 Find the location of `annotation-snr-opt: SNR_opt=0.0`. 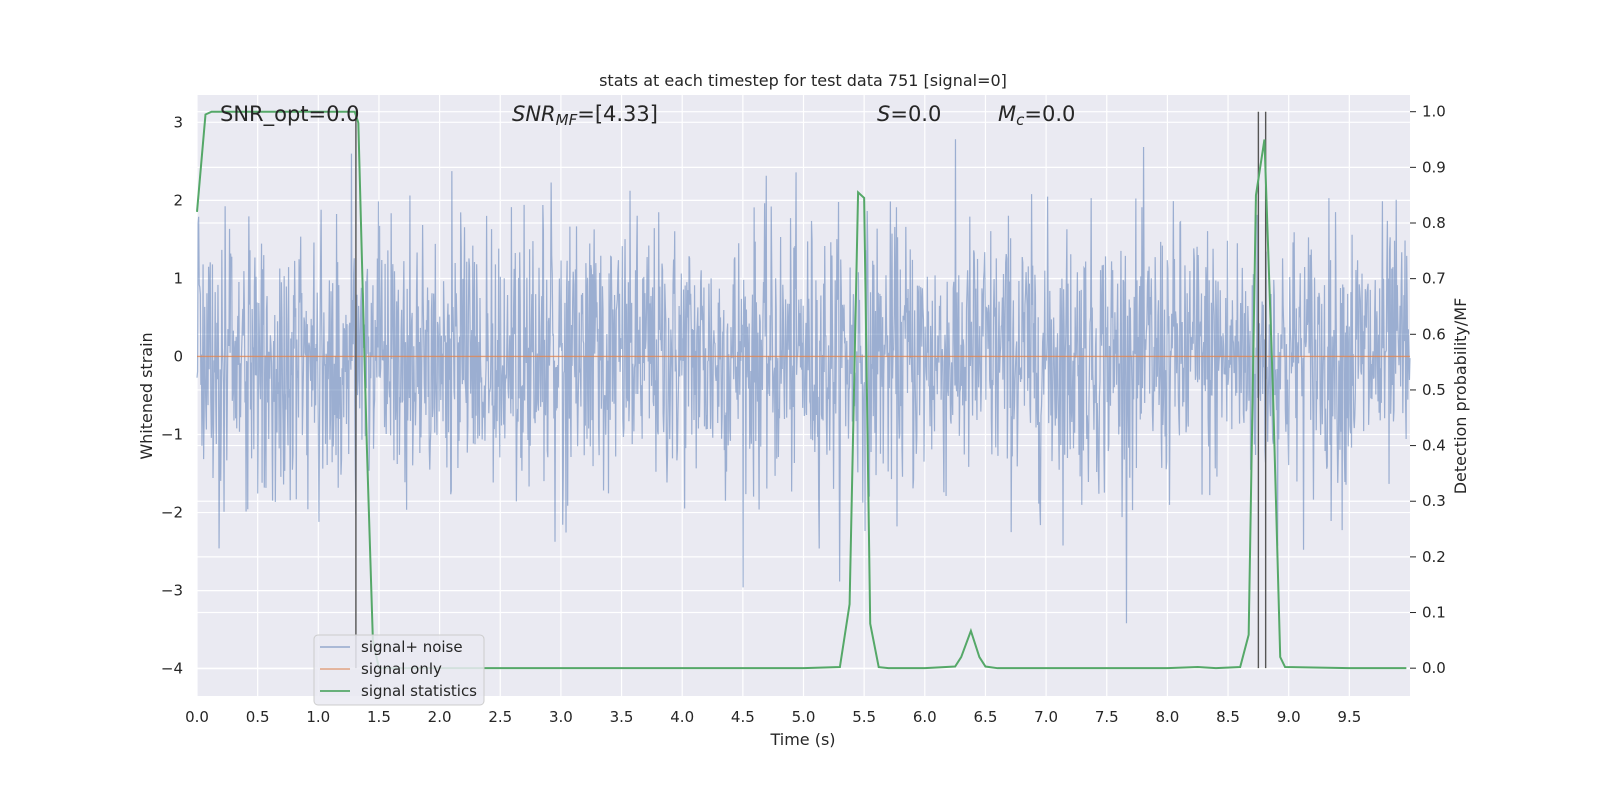

annotation-snr-opt: SNR_opt=0.0 is located at coordinates (290, 114).